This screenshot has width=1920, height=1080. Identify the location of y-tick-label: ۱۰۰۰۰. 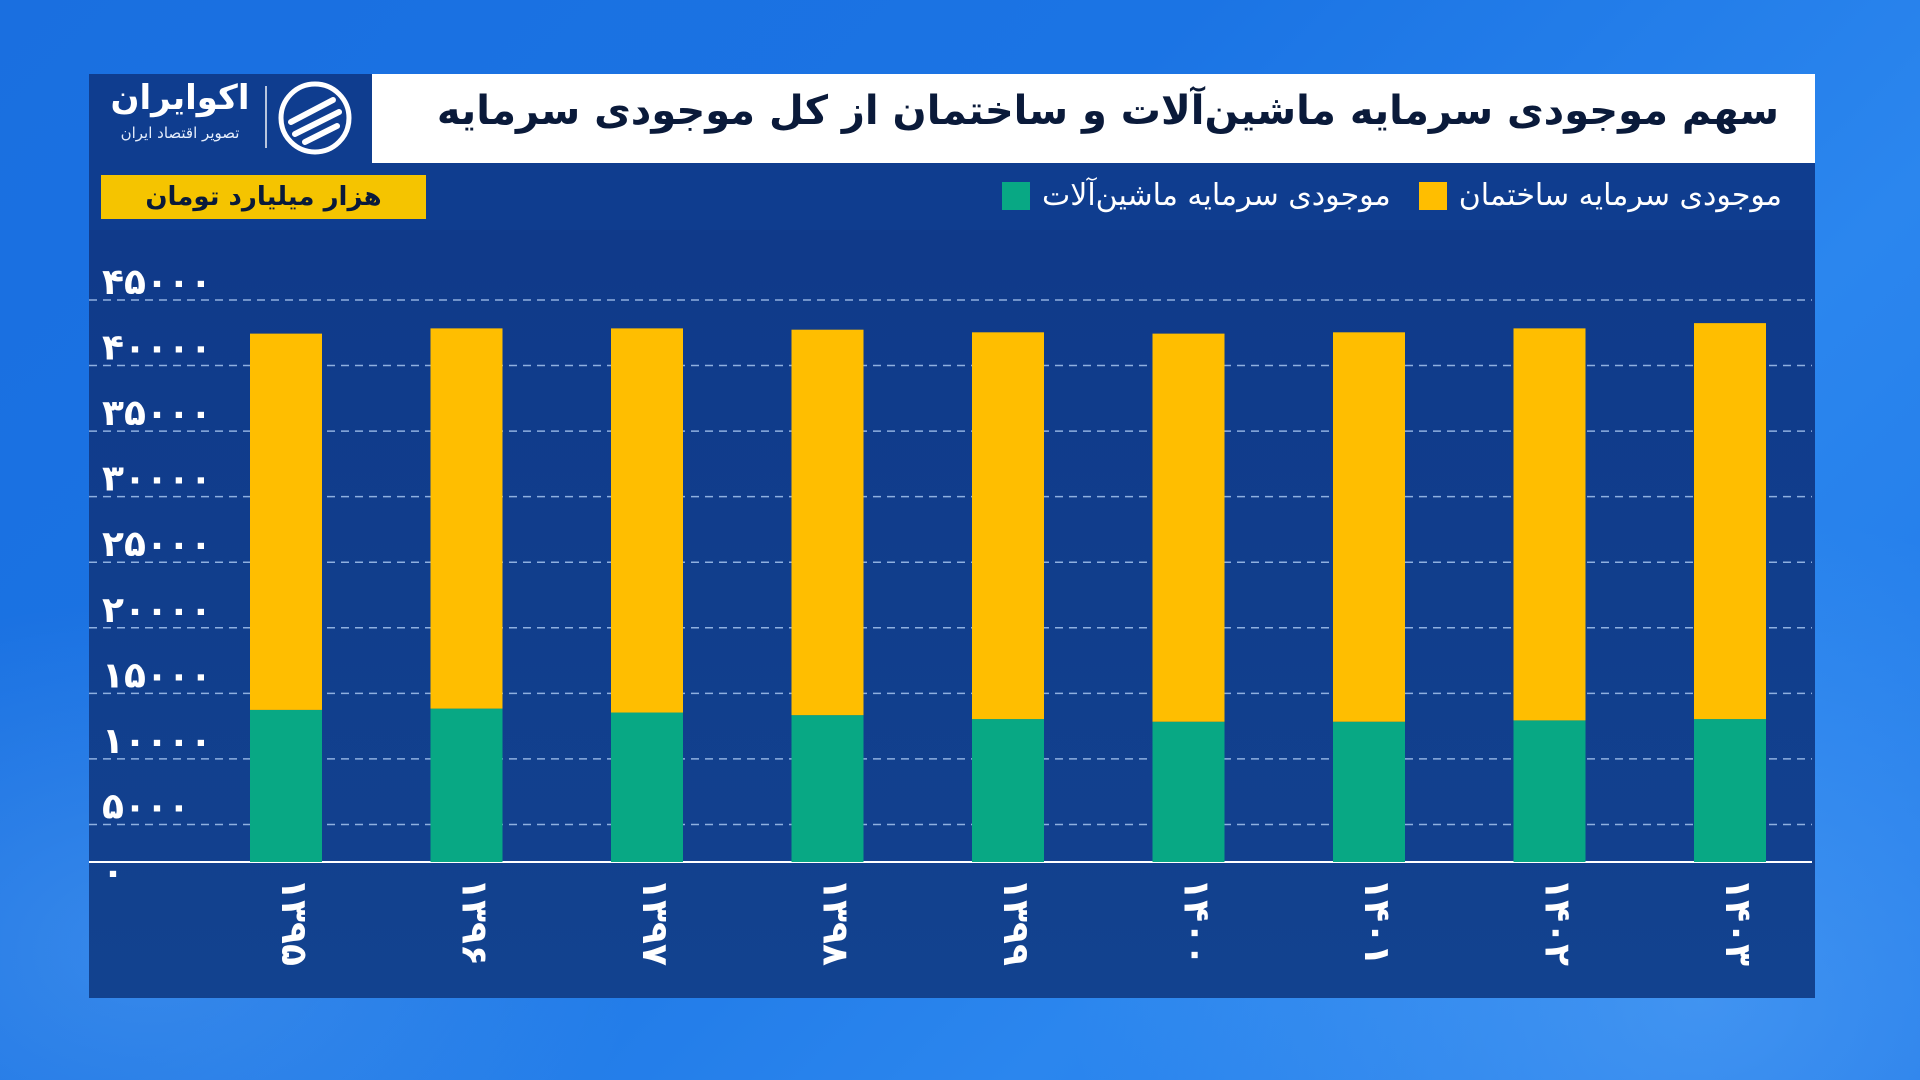
(157, 741).